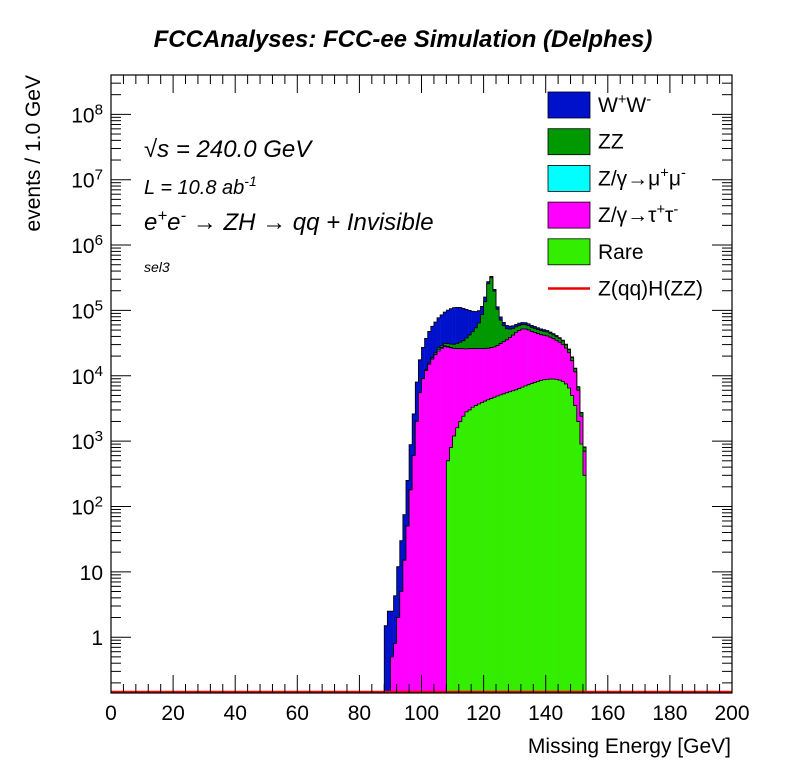  What do you see at coordinates (638, 214) in the screenshot?
I see `legend-label: Z/γ→τ+τ-` at bounding box center [638, 214].